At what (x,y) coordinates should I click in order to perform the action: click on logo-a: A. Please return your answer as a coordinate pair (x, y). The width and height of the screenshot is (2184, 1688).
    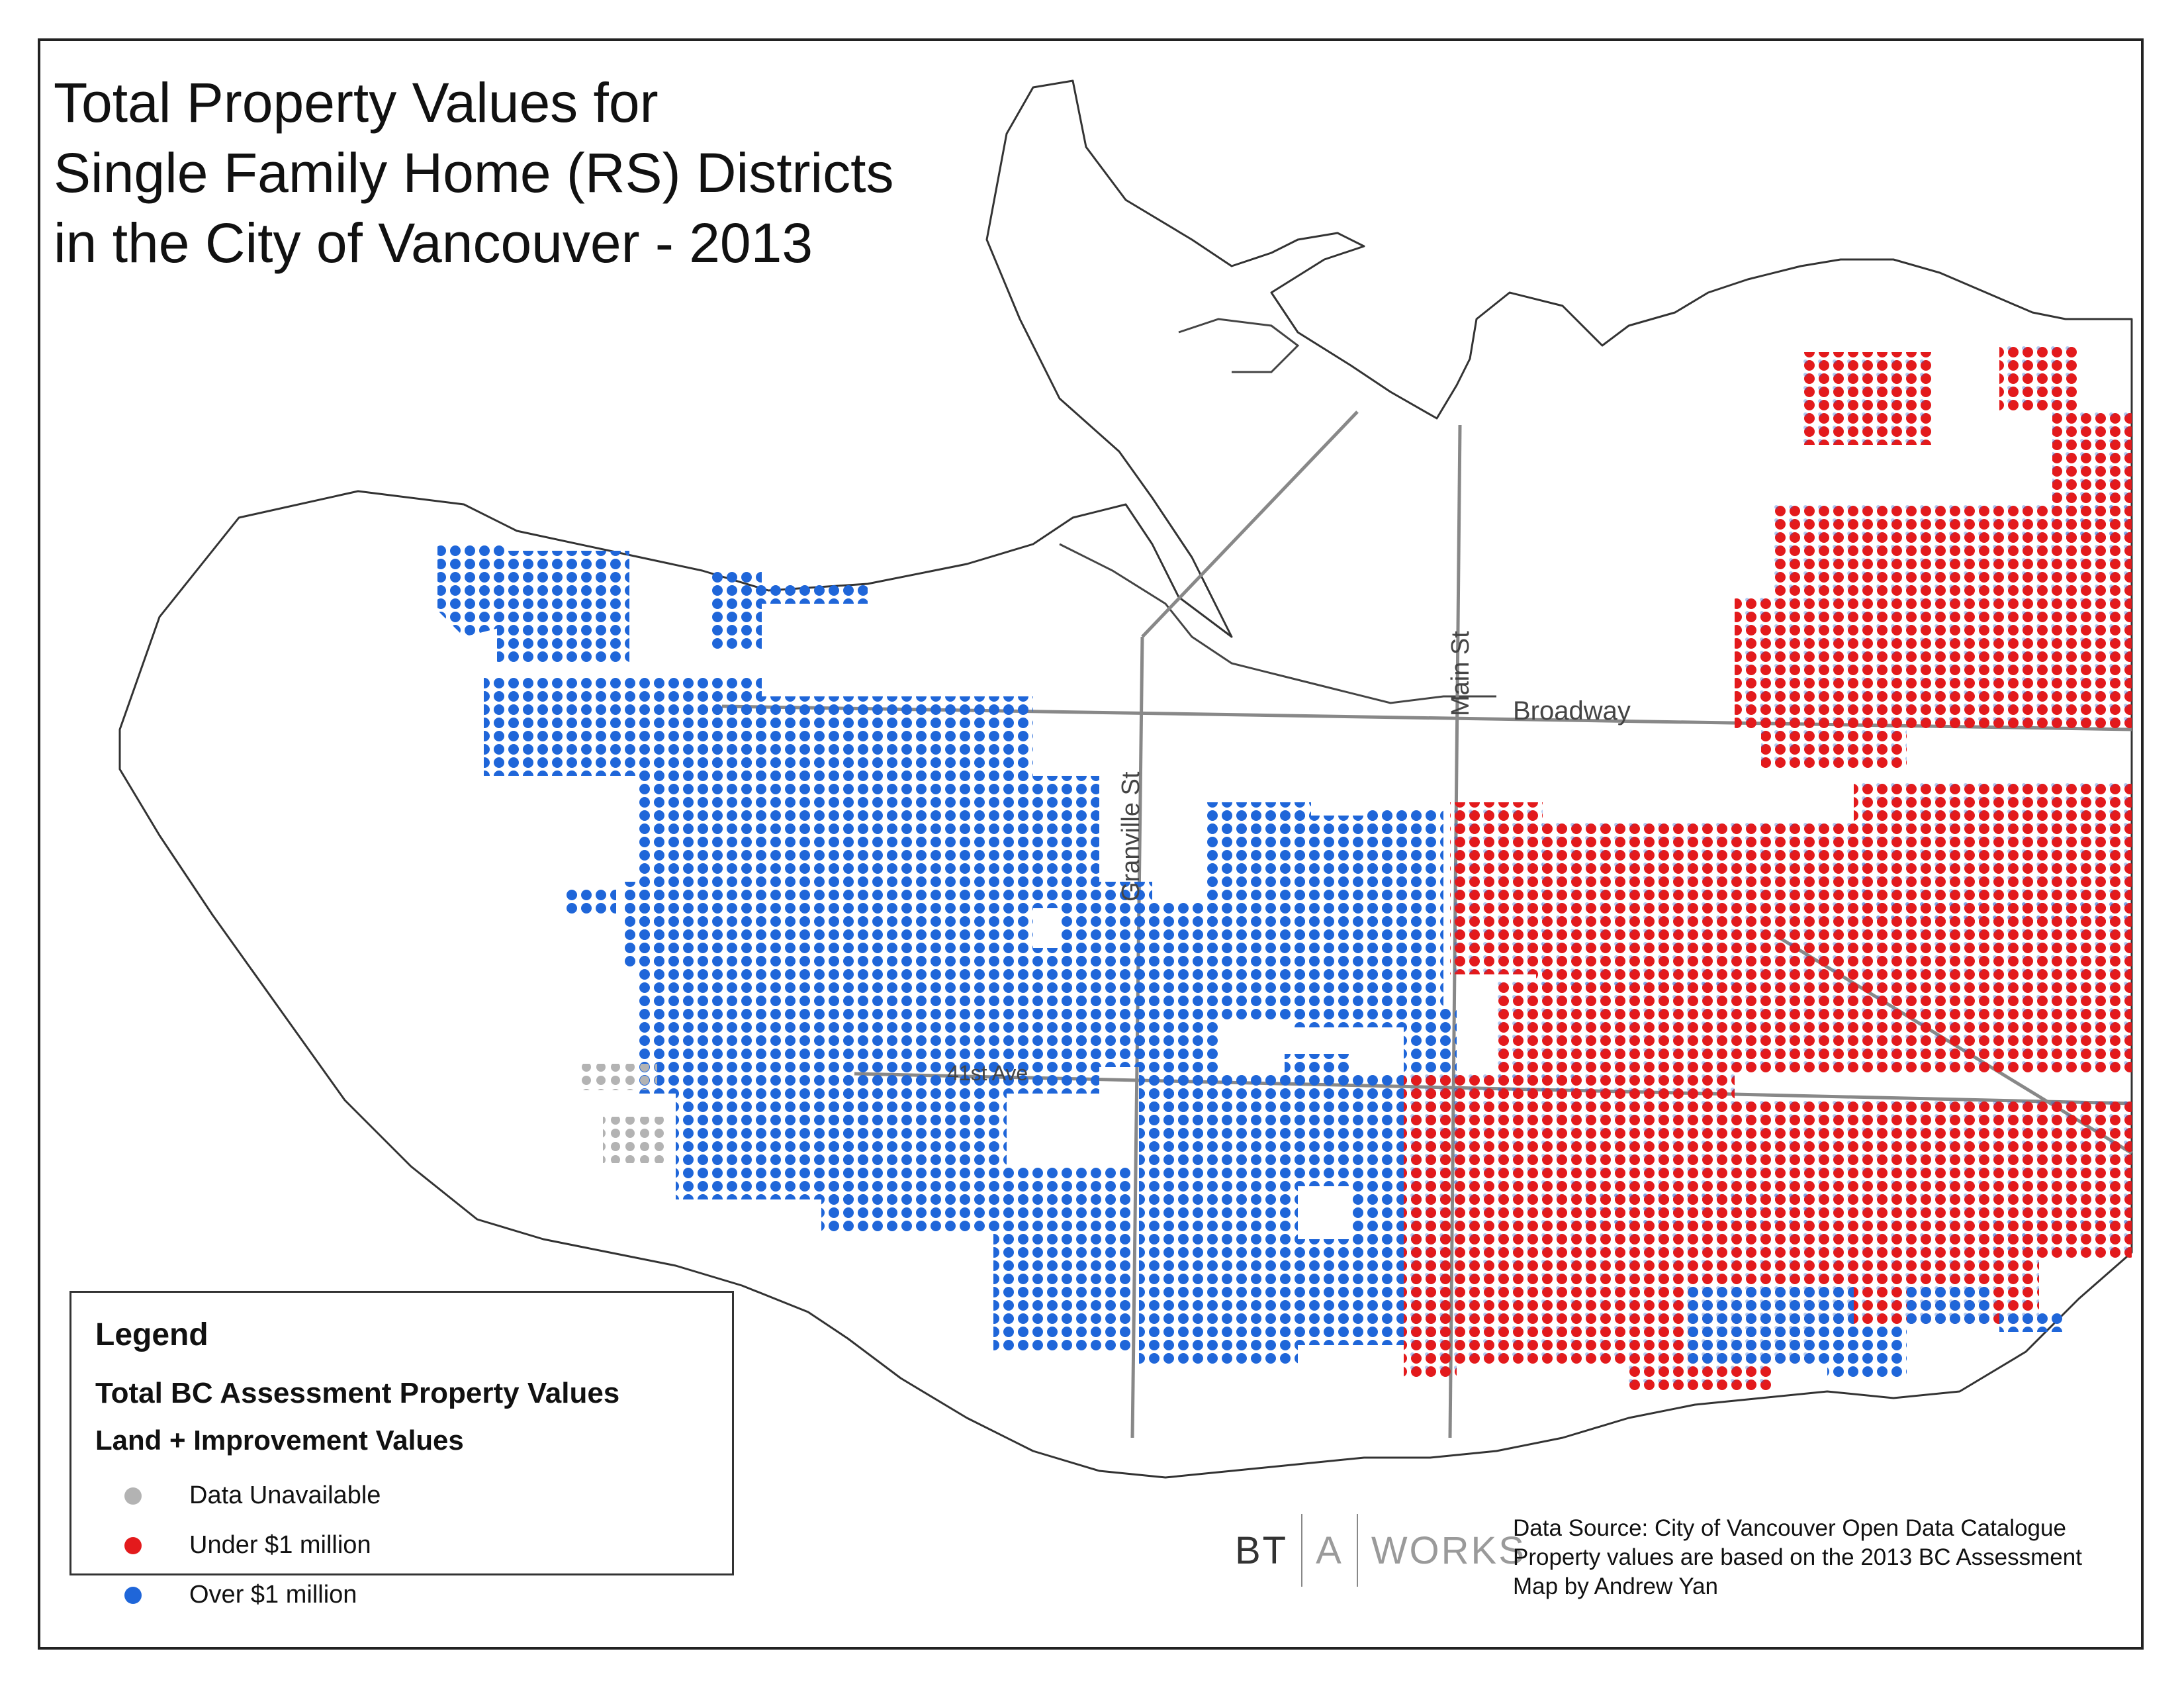
    Looking at the image, I should click on (1329, 1550).